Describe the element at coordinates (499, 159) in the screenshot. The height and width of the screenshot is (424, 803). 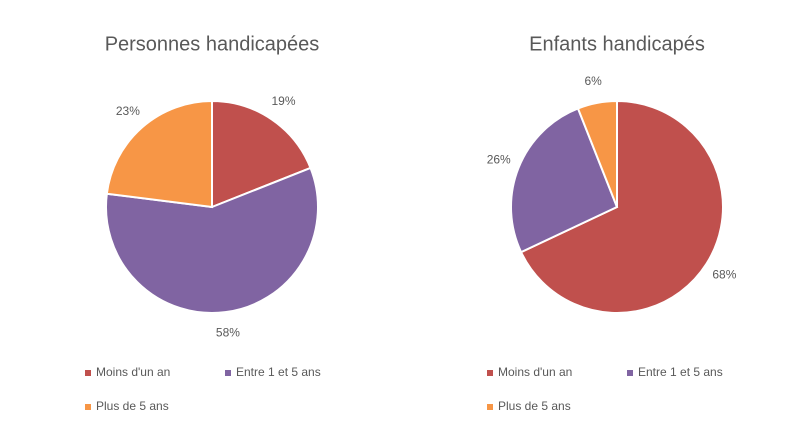
I see `data-label: 26%` at that location.